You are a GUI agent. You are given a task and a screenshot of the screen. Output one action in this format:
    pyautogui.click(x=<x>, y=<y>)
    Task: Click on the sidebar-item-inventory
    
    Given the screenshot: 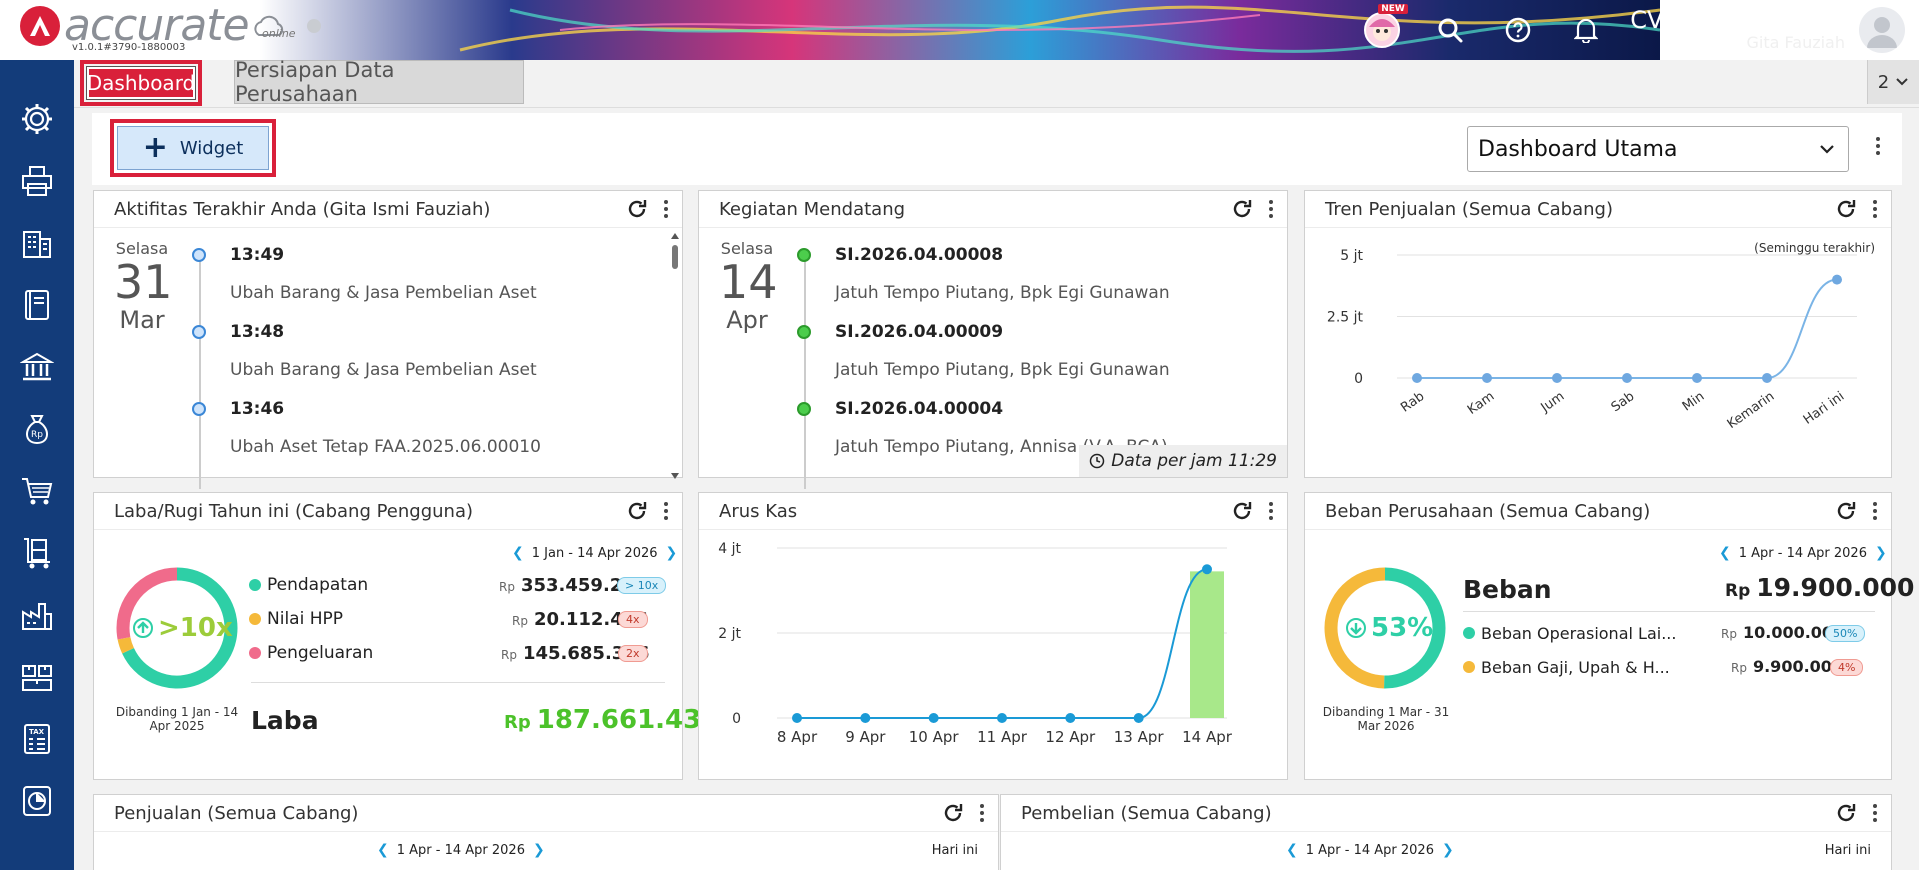 What is the action you would take?
    pyautogui.click(x=37, y=677)
    